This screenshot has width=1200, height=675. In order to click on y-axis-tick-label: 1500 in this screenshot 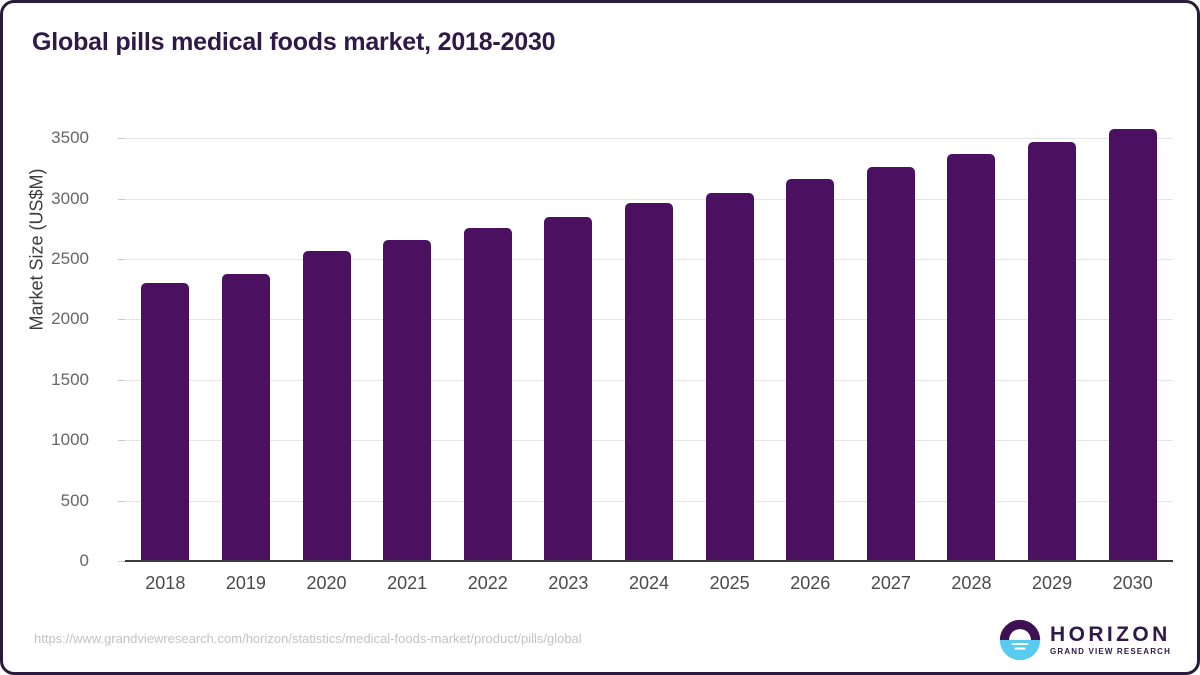, I will do `click(70, 379)`.